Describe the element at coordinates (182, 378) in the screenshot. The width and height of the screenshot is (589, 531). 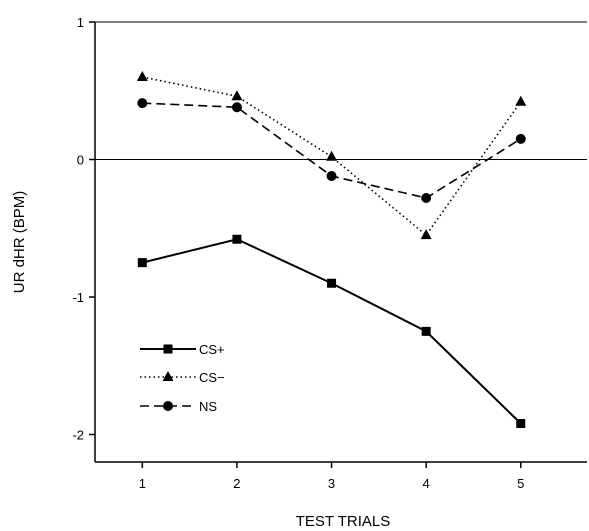
I see `legend: CS+ CS− NS` at that location.